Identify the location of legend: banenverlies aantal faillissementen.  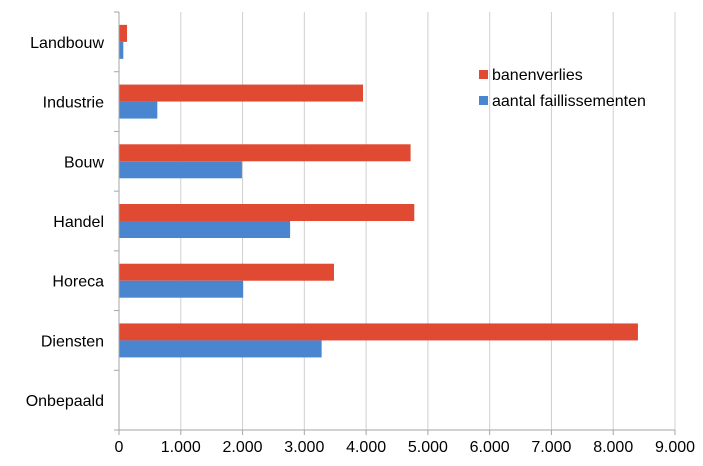
(562, 88).